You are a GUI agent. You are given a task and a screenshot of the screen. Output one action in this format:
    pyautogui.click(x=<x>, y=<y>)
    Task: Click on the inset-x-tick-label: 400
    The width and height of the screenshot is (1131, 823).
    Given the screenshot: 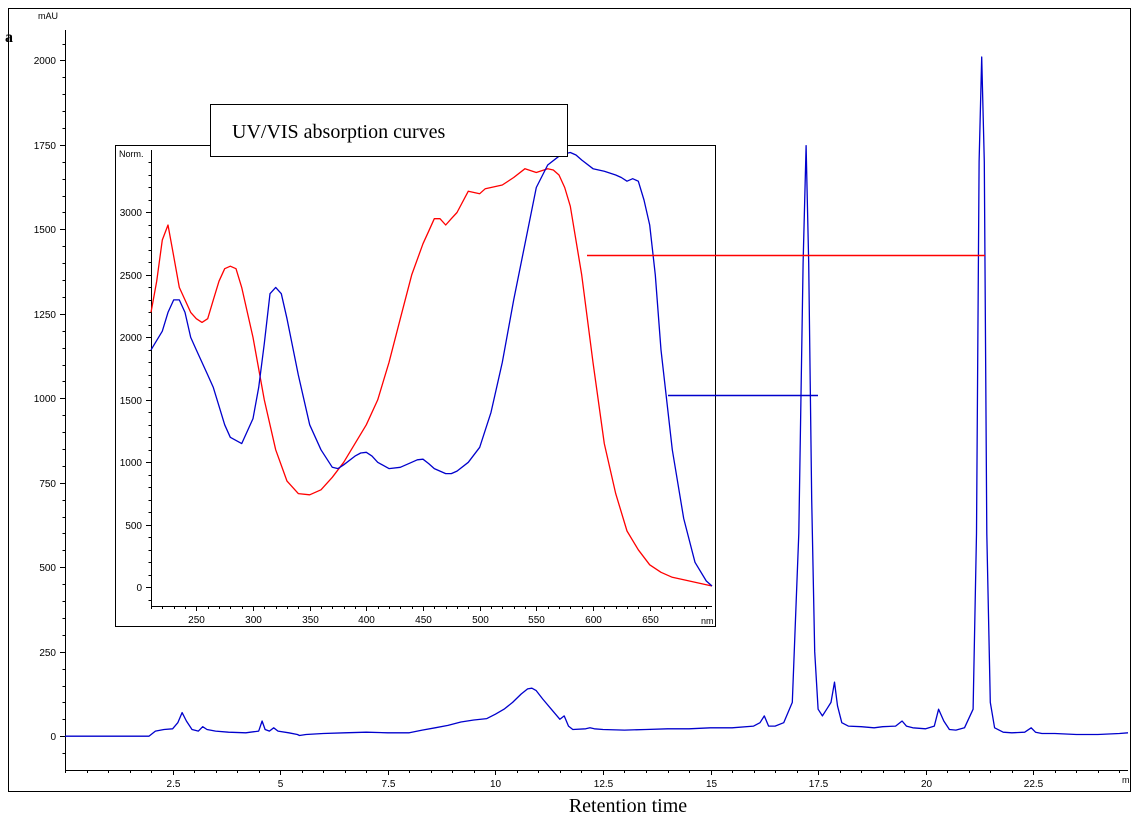 What is the action you would take?
    pyautogui.click(x=366, y=620)
    